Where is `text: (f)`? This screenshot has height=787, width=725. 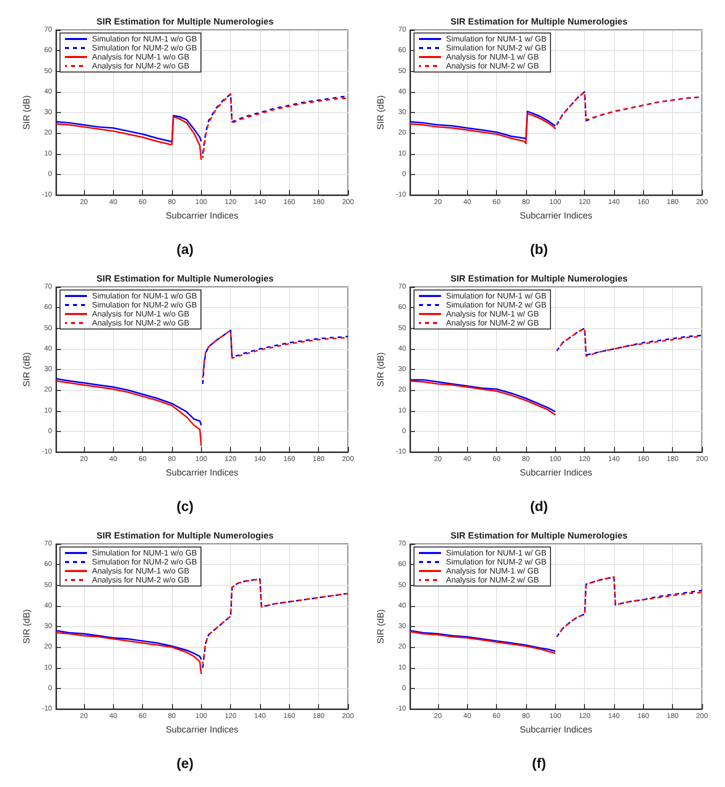 text: (f) is located at coordinates (539, 763).